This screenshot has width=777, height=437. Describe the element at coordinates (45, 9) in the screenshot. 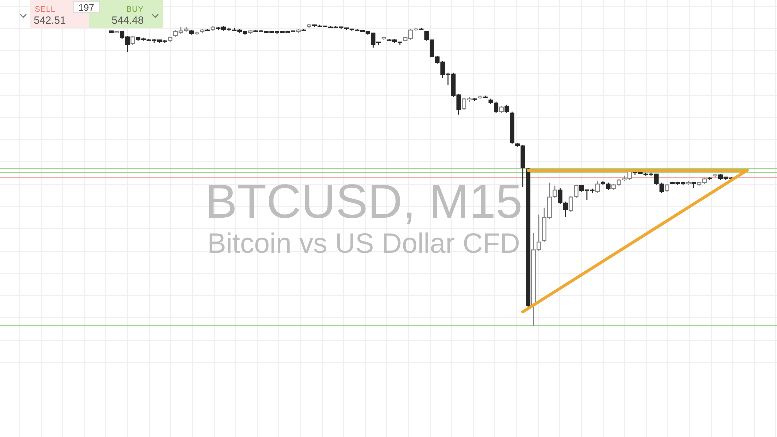

I see `text: SELL` at that location.